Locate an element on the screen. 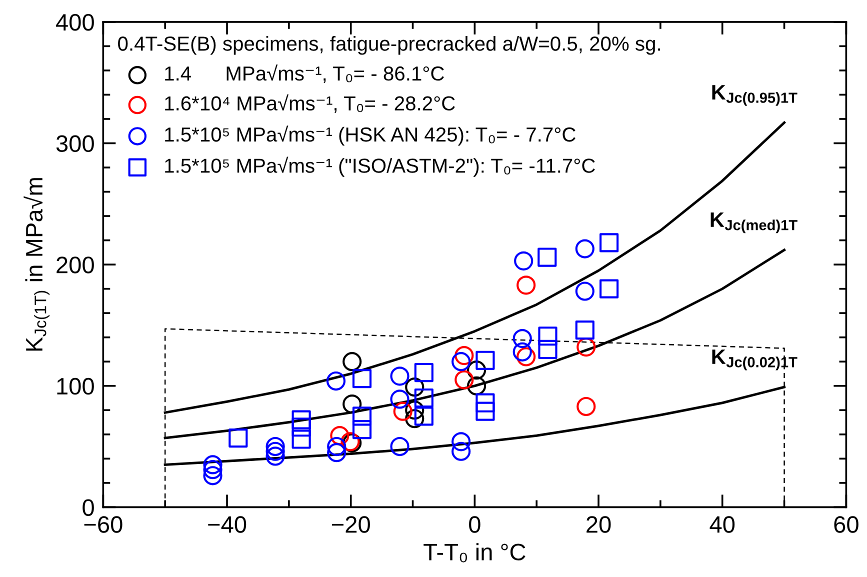 This screenshot has width=867, height=577. legend-label: 1.5*10⁵ MPa√ms⁻¹ ("ISO/ASTM-2"): T₀= -11.7°C is located at coordinates (380, 166).